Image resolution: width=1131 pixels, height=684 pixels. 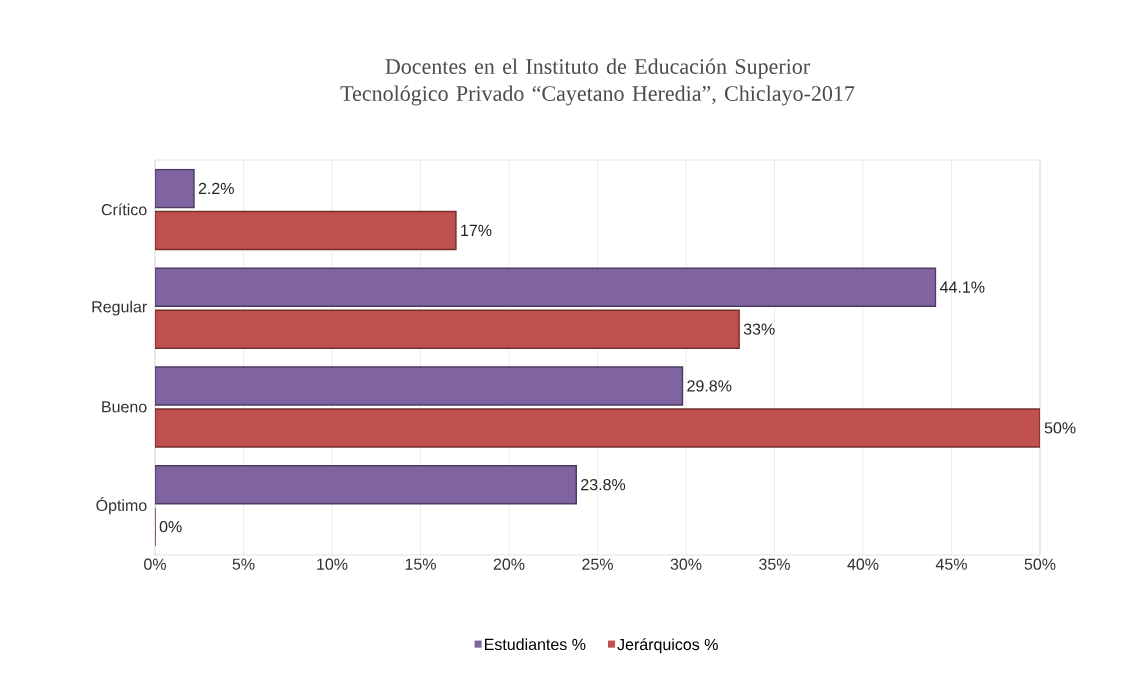 I want to click on x-tick-label: 50%, so click(x=1040, y=564).